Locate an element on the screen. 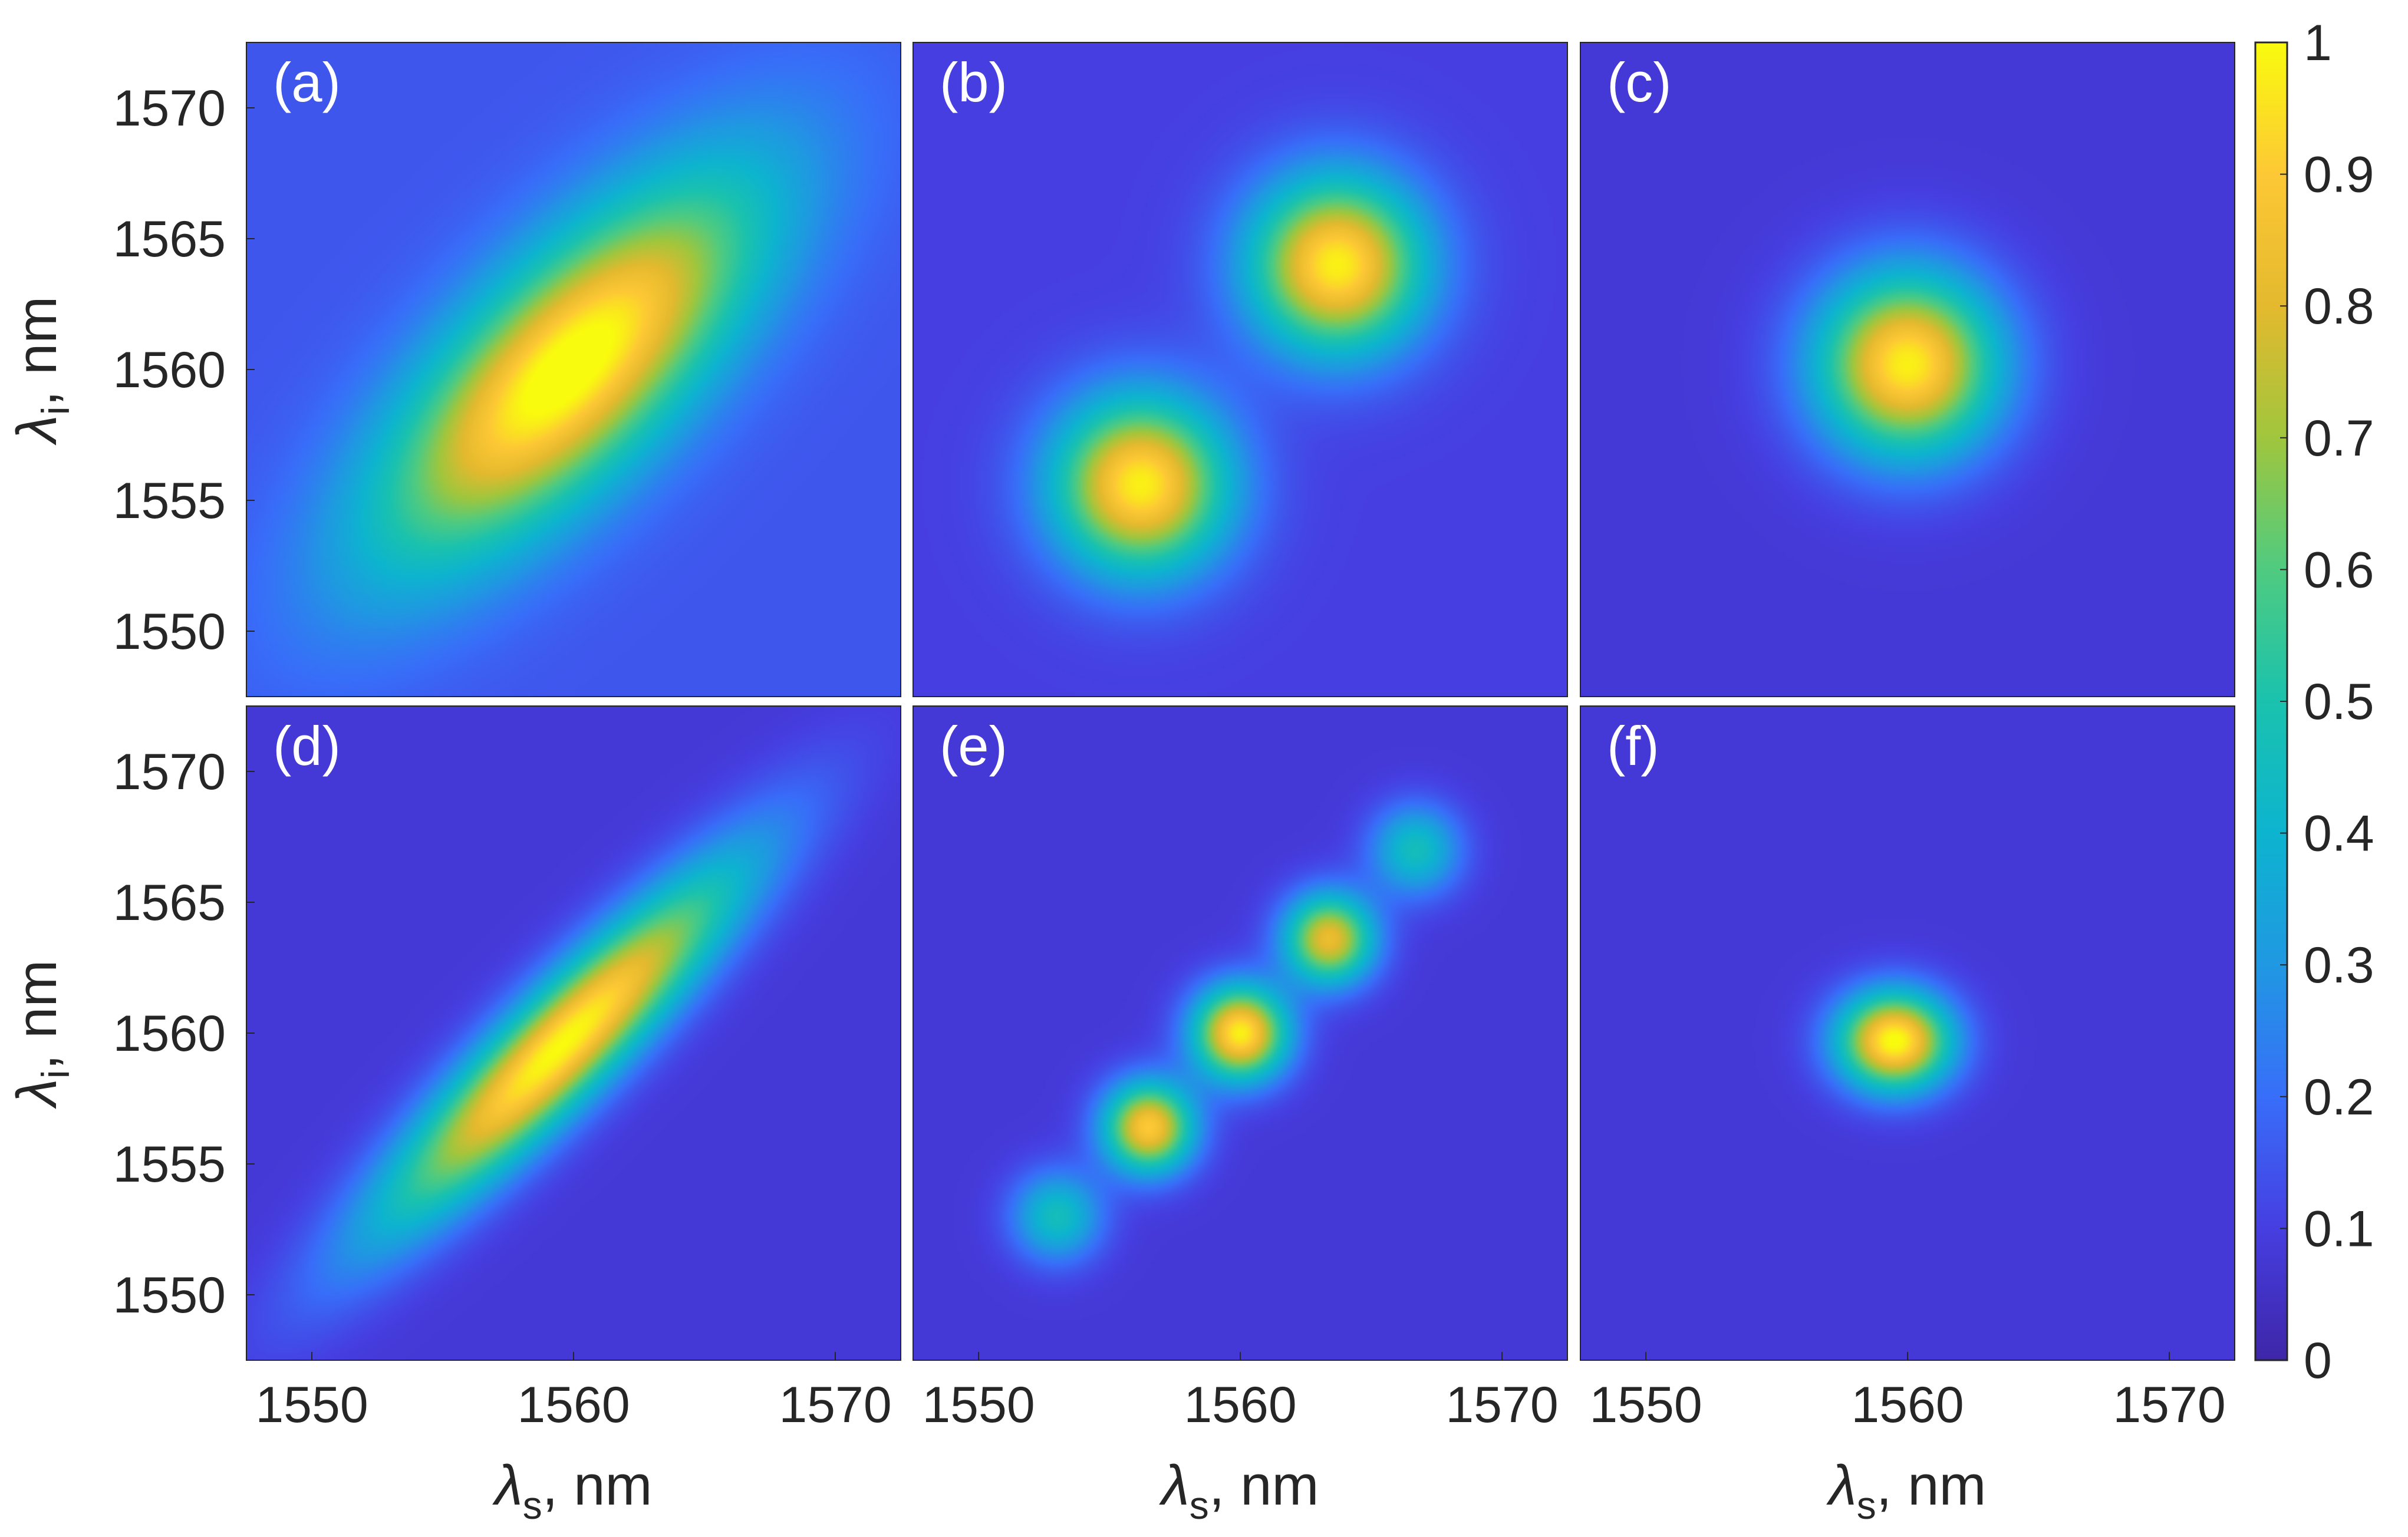 This screenshot has width=2408, height=1537. panel-a: (a) is located at coordinates (573, 369).